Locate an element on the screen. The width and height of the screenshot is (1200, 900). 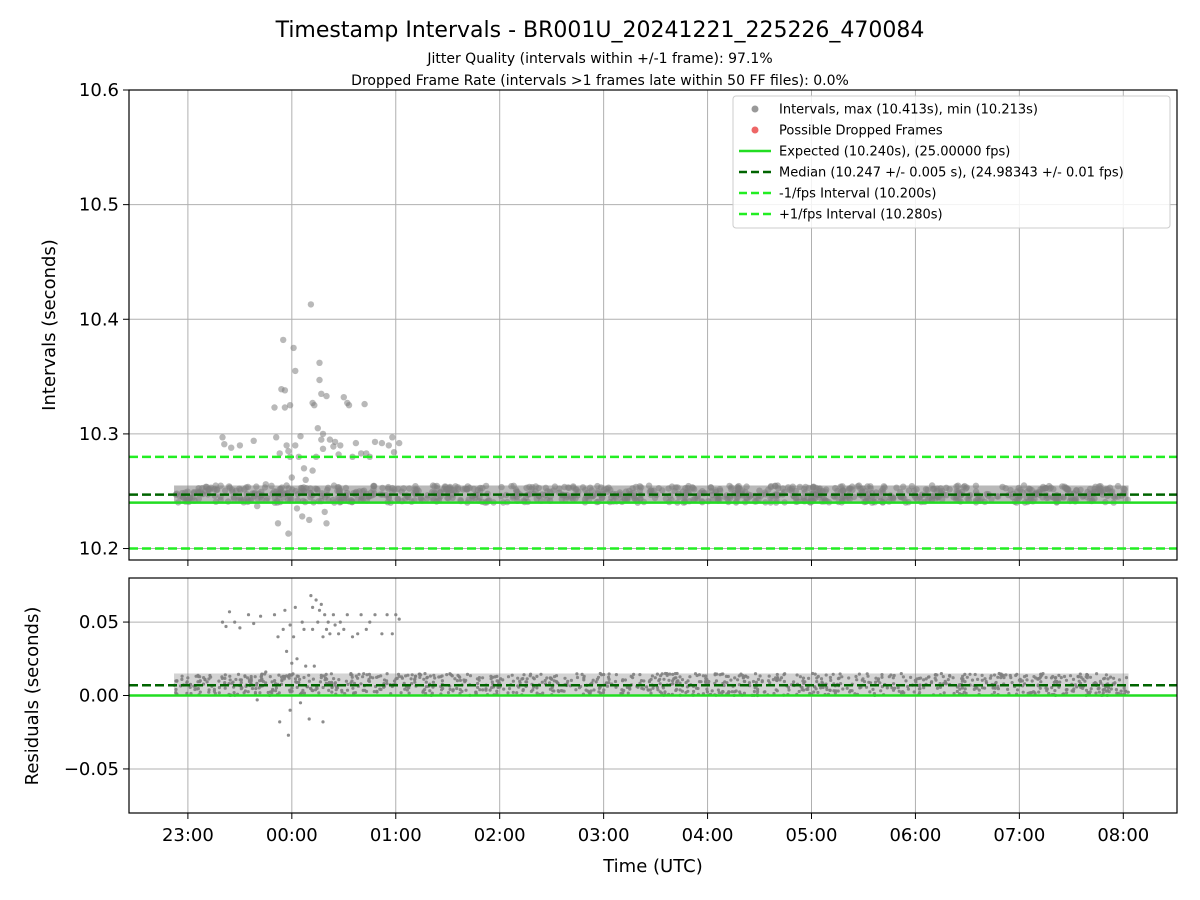
legend-label: Possible Dropped Frames is located at coordinates (861, 131).